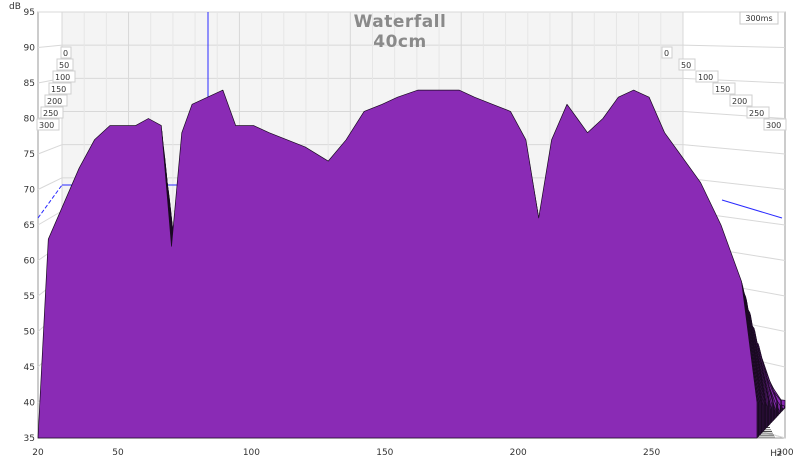 This screenshot has width=800, height=461. I want to click on y-tick-label: 60, so click(30, 262).